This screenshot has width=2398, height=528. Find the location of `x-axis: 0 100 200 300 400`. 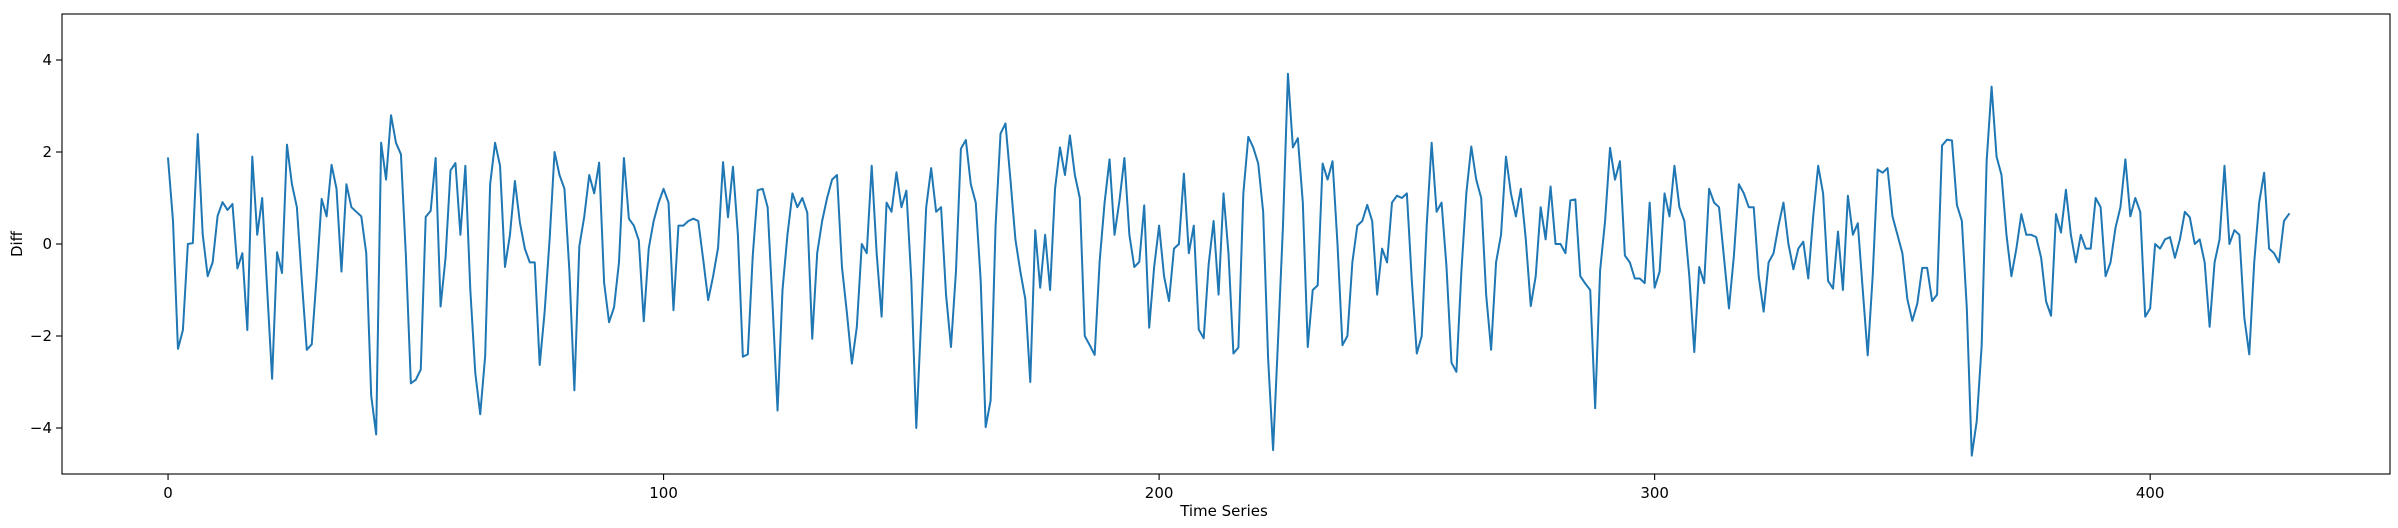

x-axis: 0 100 200 300 400 is located at coordinates (1163, 488).